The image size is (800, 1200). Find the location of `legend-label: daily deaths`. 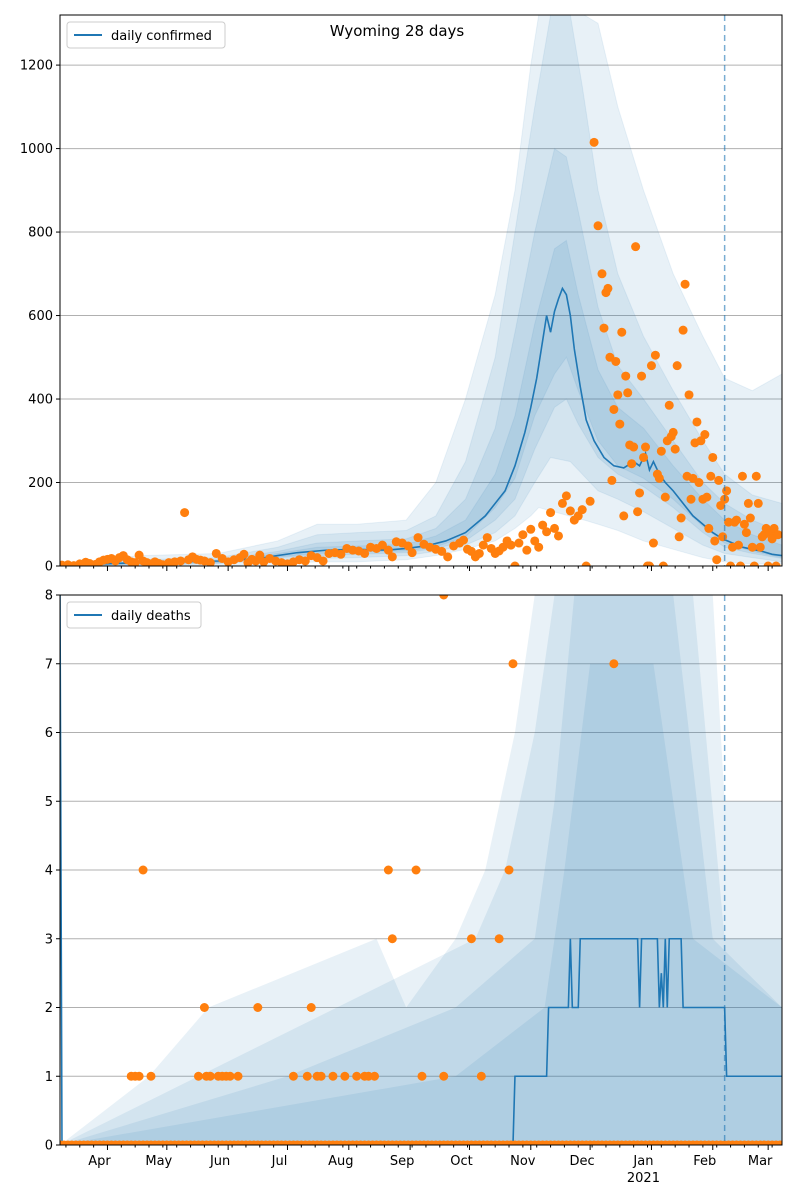

legend-label: daily deaths is located at coordinates (151, 616).